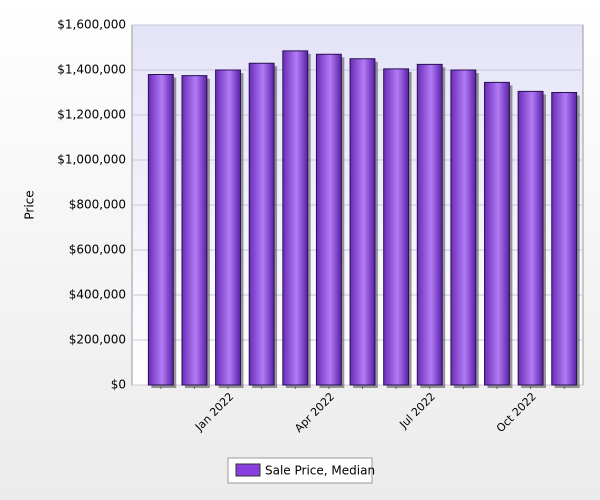 The width and height of the screenshot is (600, 500). What do you see at coordinates (118, 385) in the screenshot?
I see `y-tick-label: $0` at bounding box center [118, 385].